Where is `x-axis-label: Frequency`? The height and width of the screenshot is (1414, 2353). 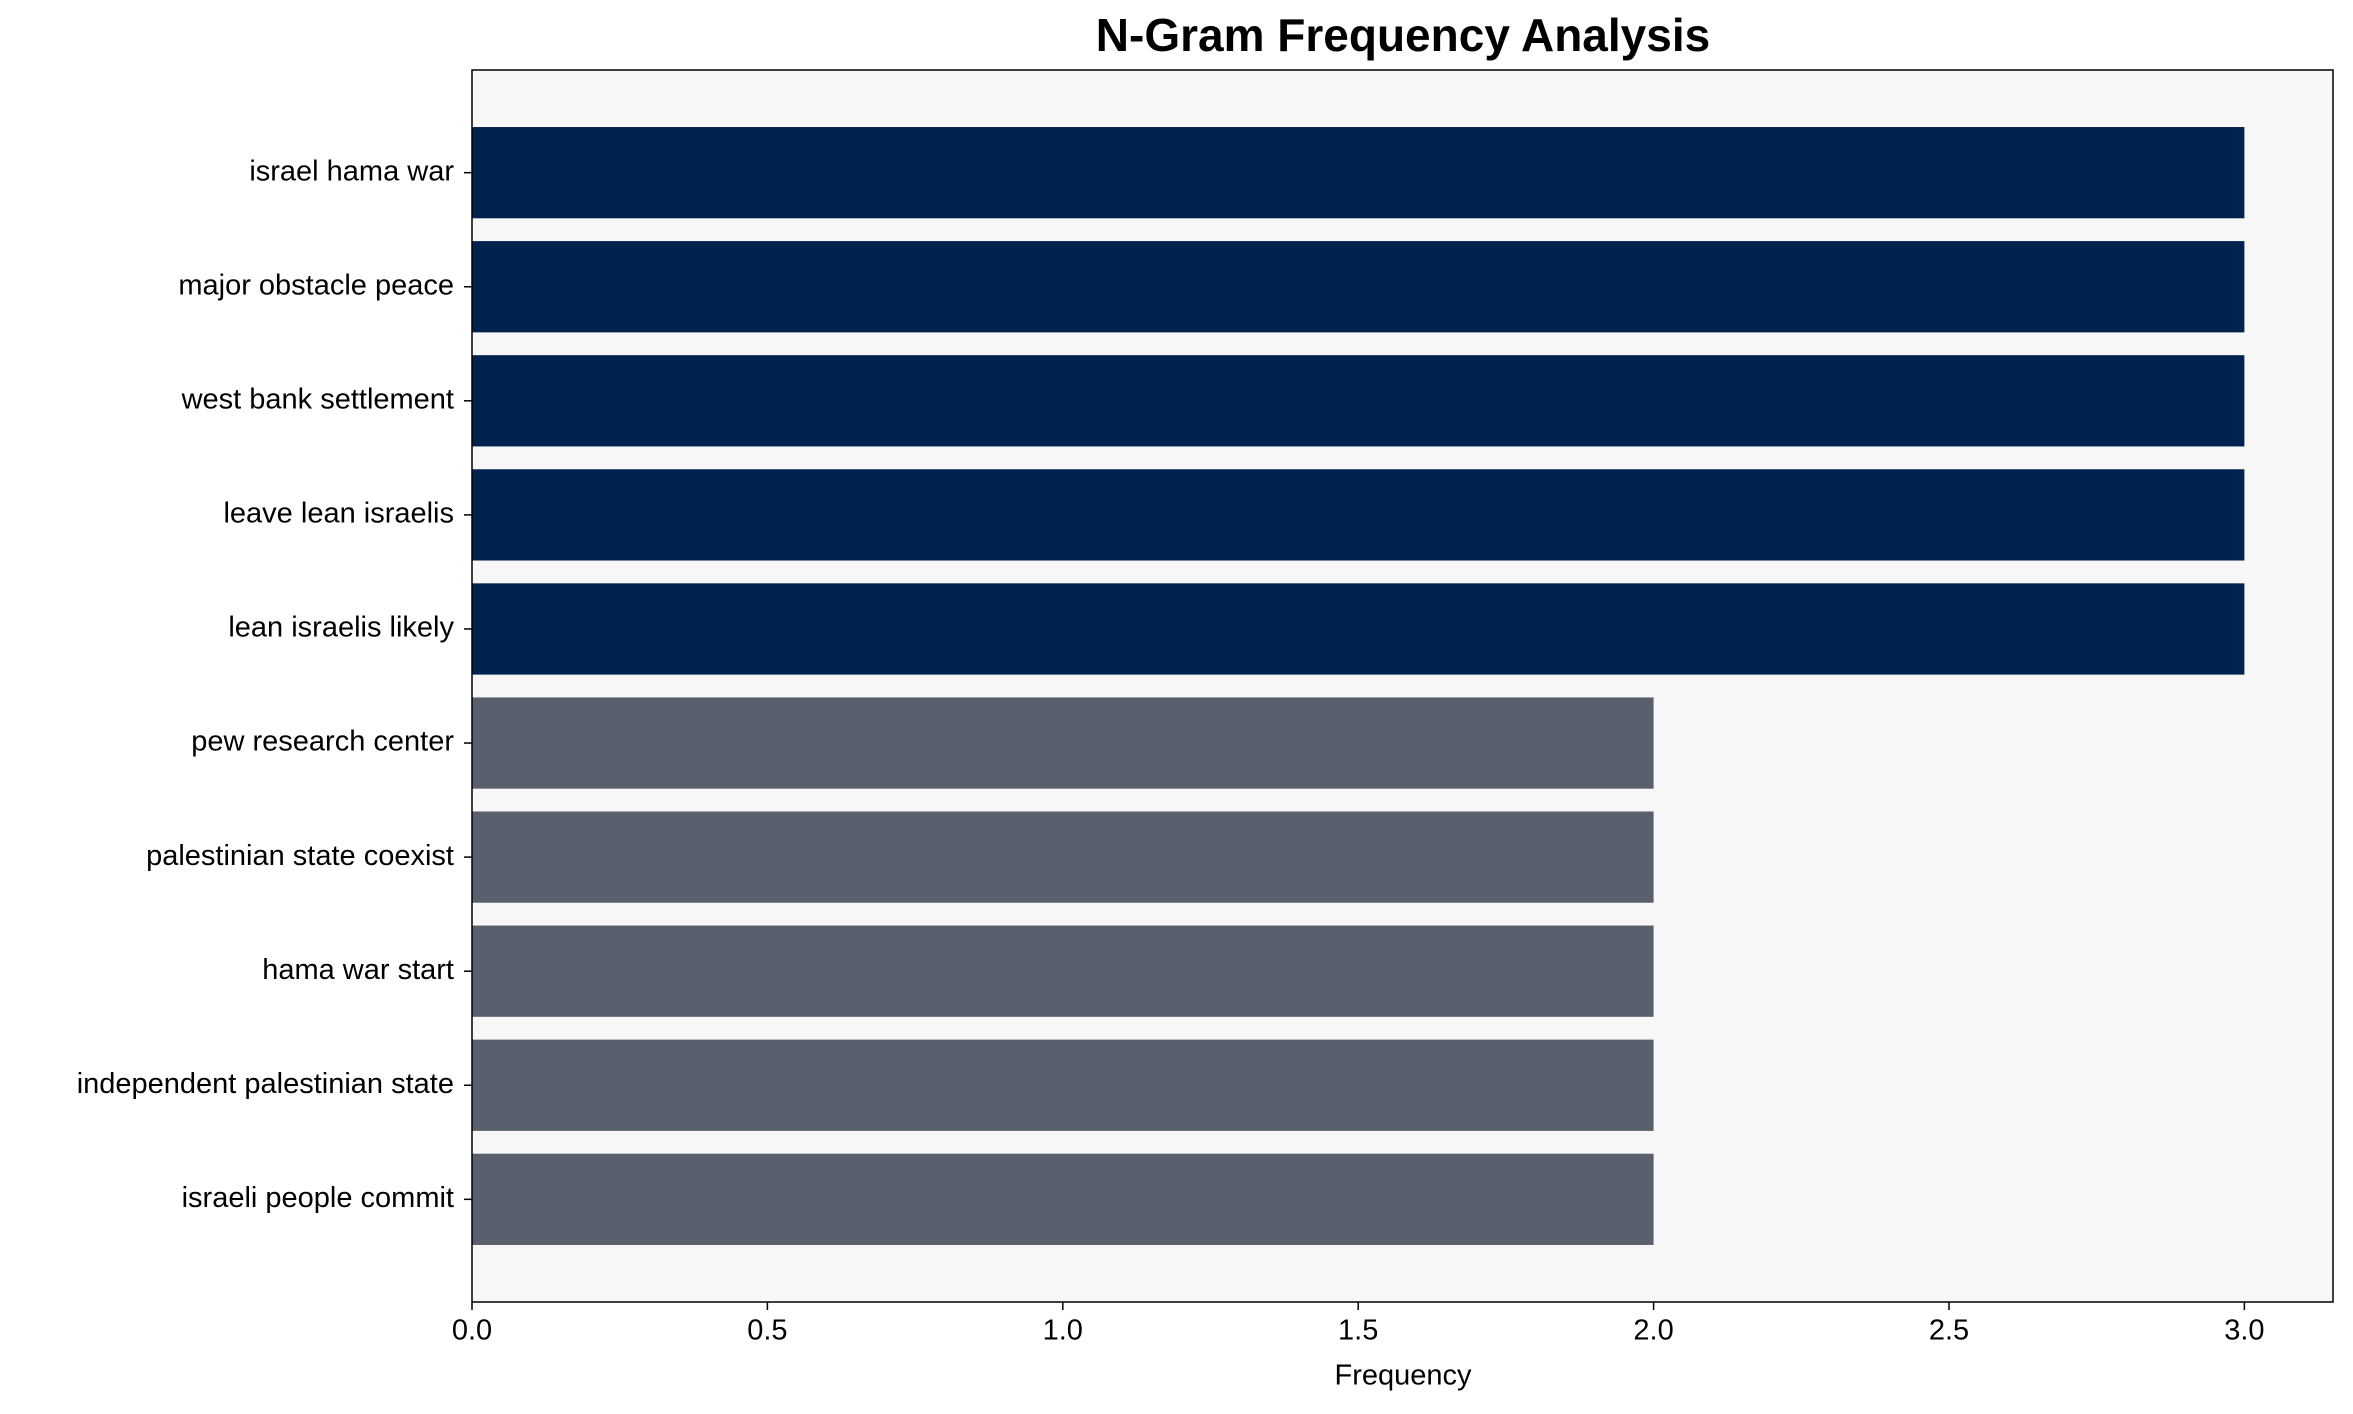
x-axis-label: Frequency is located at coordinates (1403, 1376).